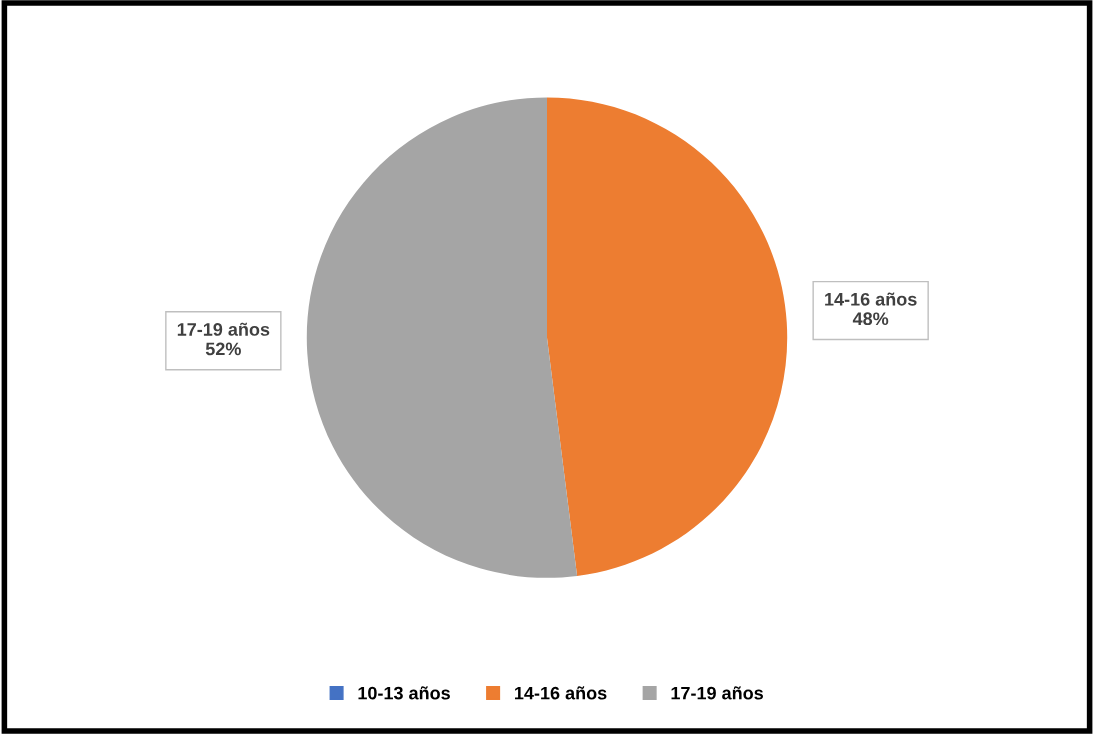 This screenshot has width=1094, height=734. What do you see at coordinates (717, 693) in the screenshot?
I see `legend-label: 17-19 años` at bounding box center [717, 693].